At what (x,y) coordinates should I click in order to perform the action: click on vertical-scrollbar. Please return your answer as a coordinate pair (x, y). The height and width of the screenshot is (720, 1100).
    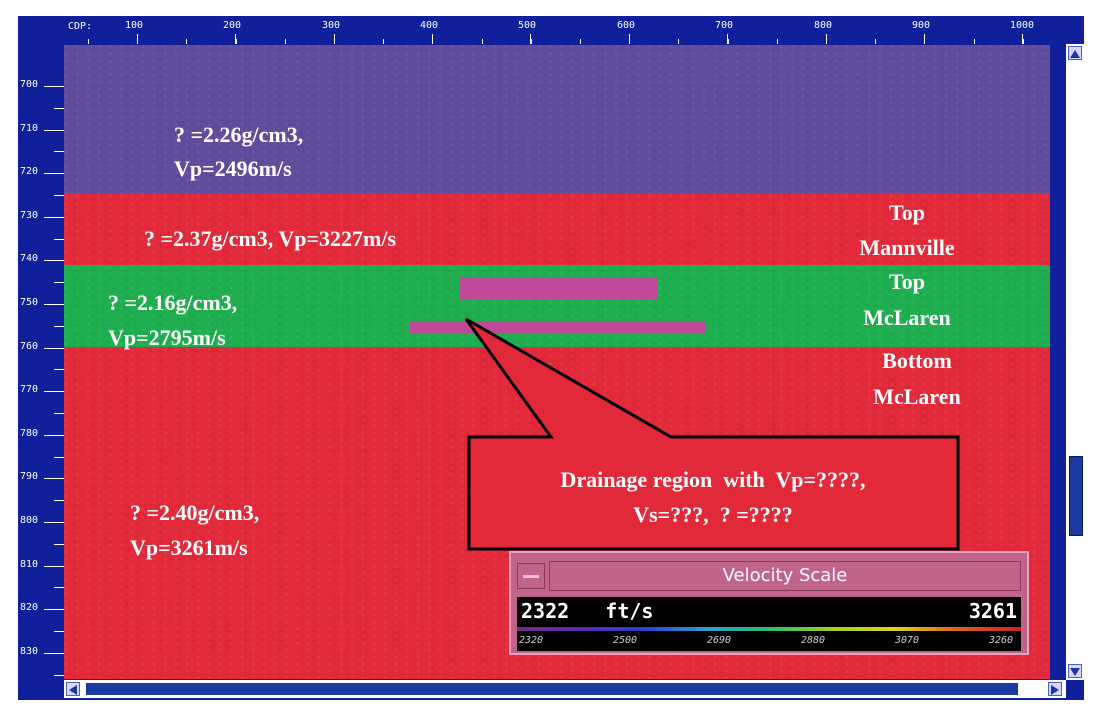
    Looking at the image, I should click on (1075, 362).